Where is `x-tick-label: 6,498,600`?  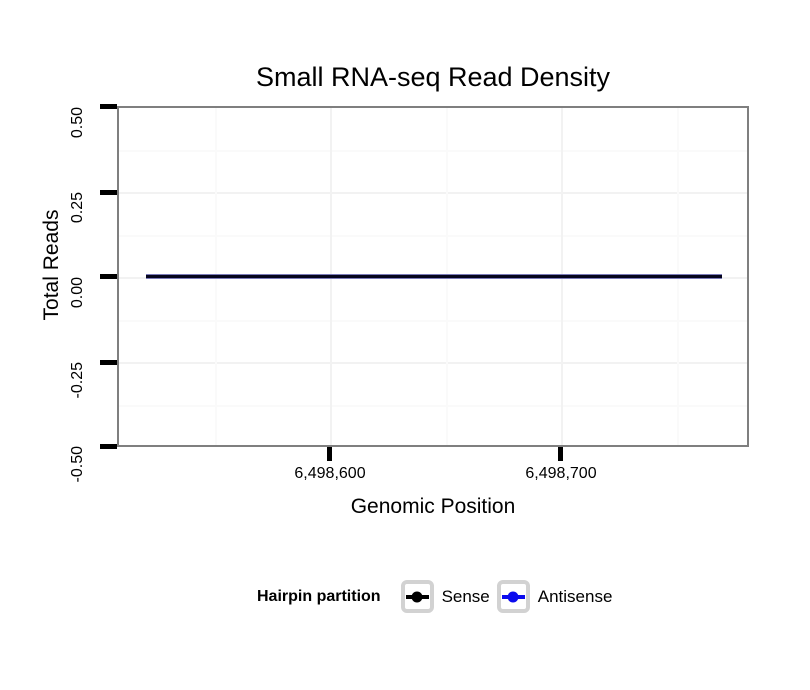
x-tick-label: 6,498,600 is located at coordinates (330, 473).